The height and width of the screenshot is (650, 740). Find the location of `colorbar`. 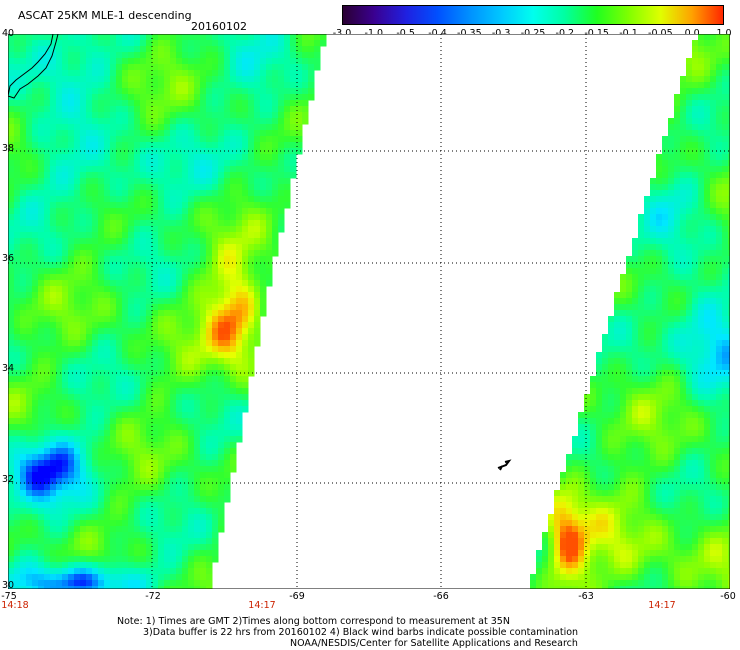

colorbar is located at coordinates (533, 15).